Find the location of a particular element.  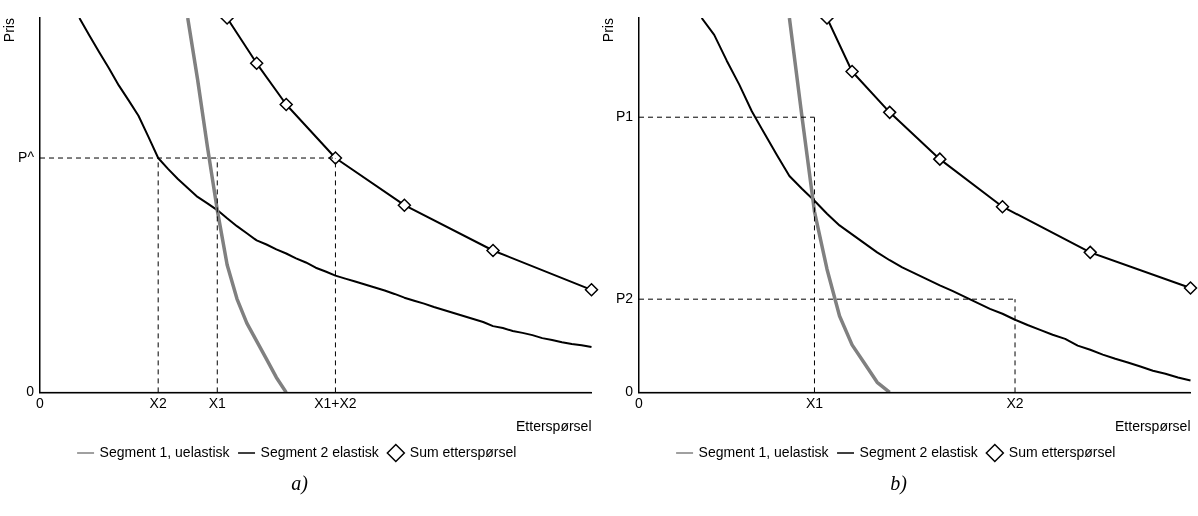

ref-line-label: P1 is located at coordinates (624, 116).